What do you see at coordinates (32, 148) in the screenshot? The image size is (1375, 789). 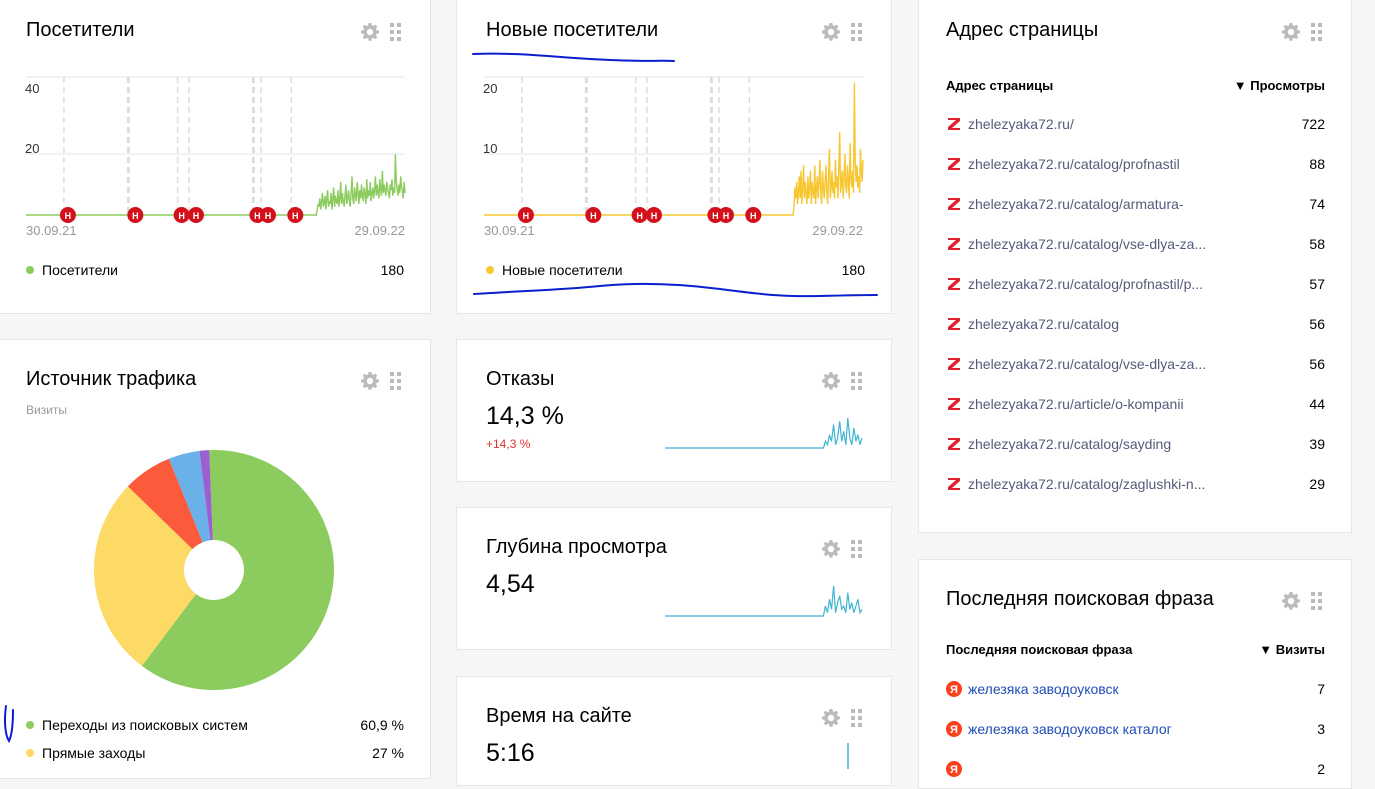 I see `y-tick-label: 20` at bounding box center [32, 148].